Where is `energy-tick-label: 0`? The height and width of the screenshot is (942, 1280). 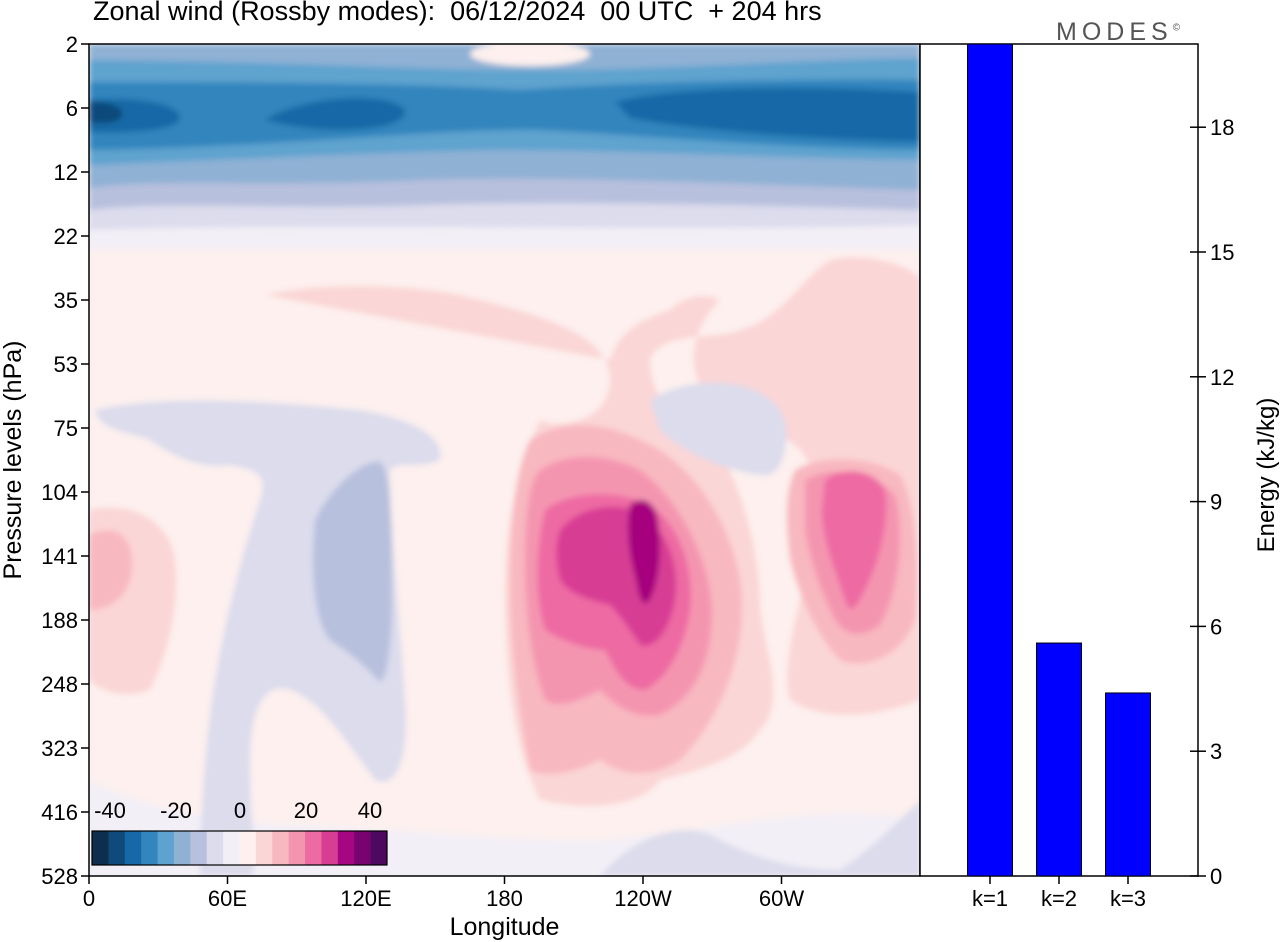
energy-tick-label: 0 is located at coordinates (1216, 876).